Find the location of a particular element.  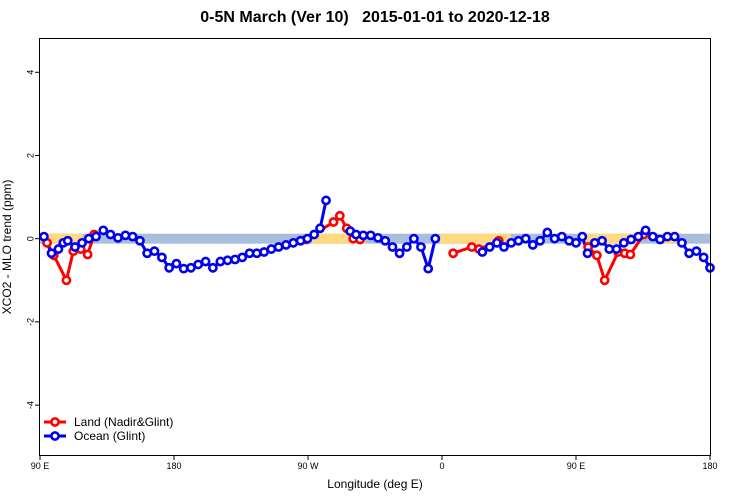

x-axis-label: Longitude (deg E) is located at coordinates (374, 484).